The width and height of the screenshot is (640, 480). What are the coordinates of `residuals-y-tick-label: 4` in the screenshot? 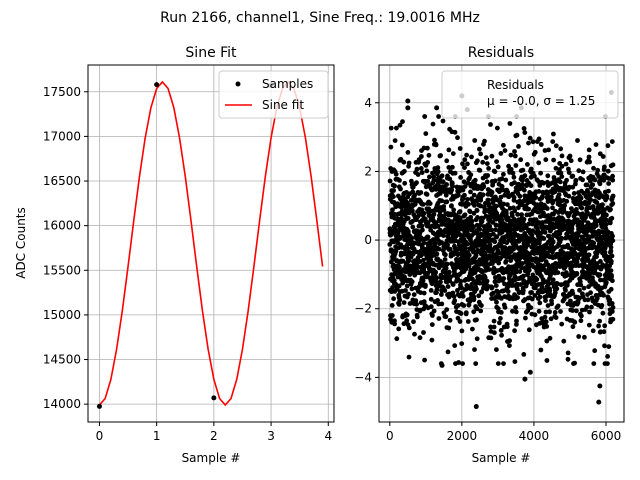 It's located at (368, 103).